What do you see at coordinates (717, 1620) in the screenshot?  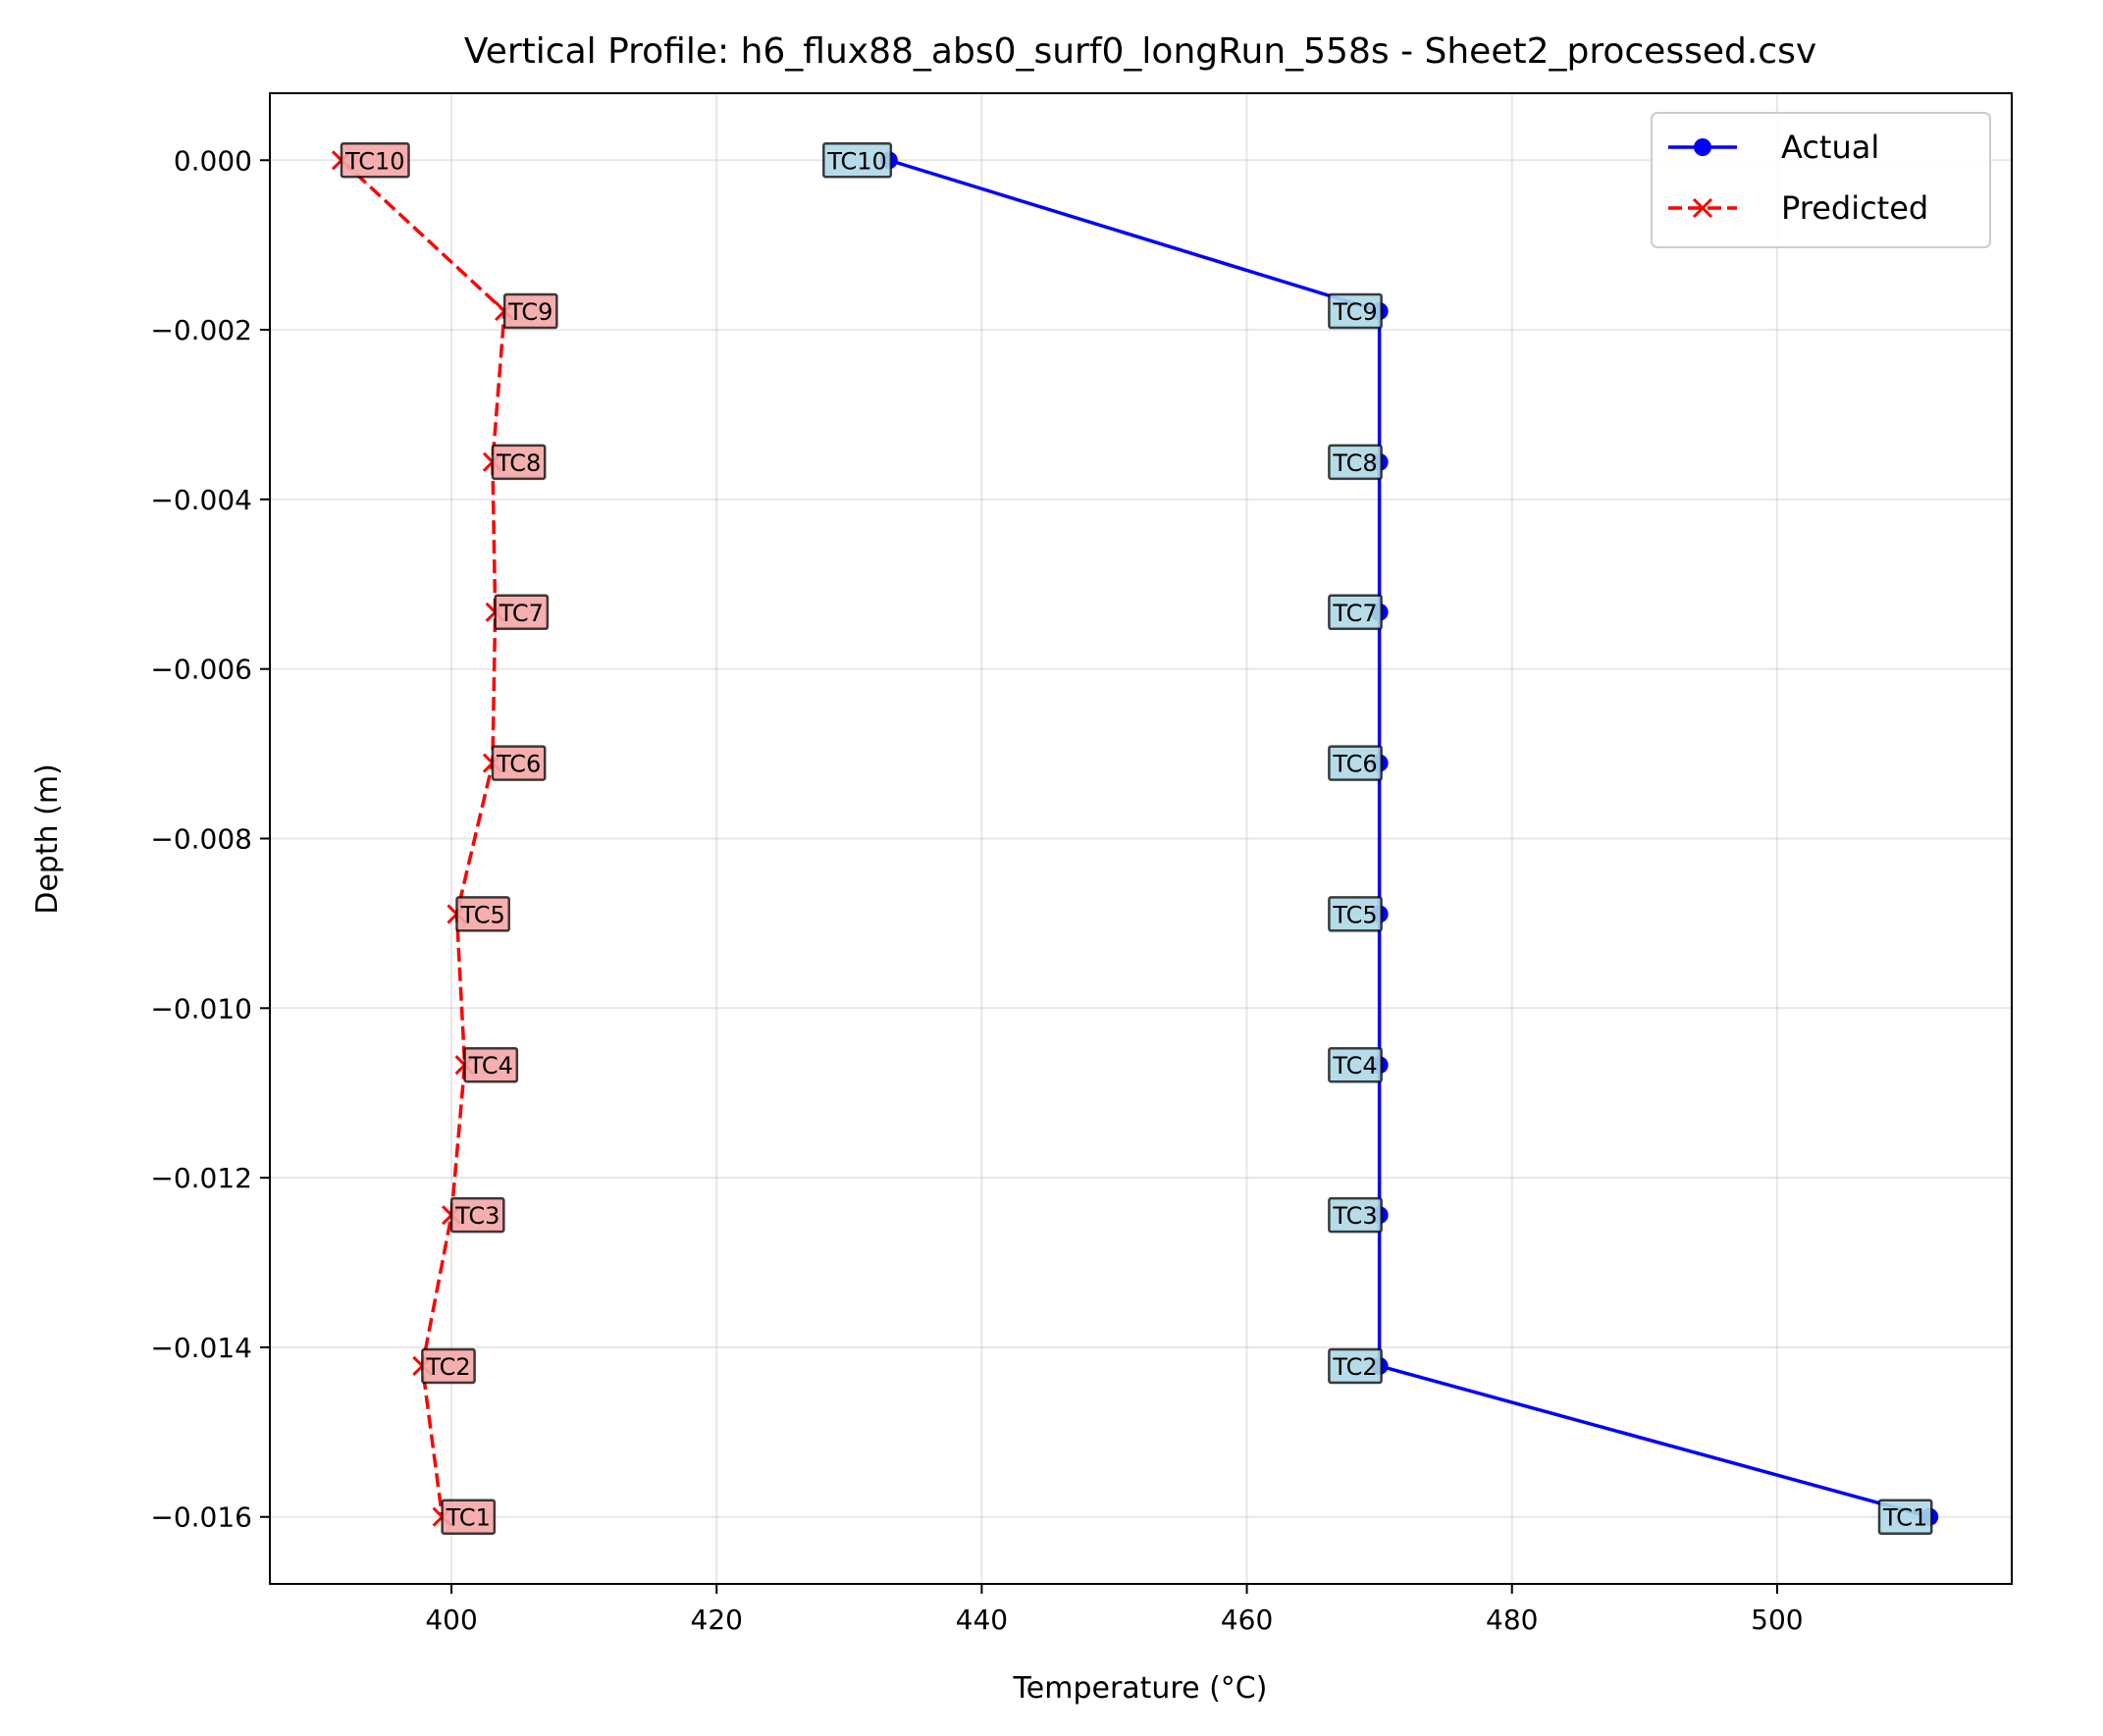 I see `x-tick-label: 420` at bounding box center [717, 1620].